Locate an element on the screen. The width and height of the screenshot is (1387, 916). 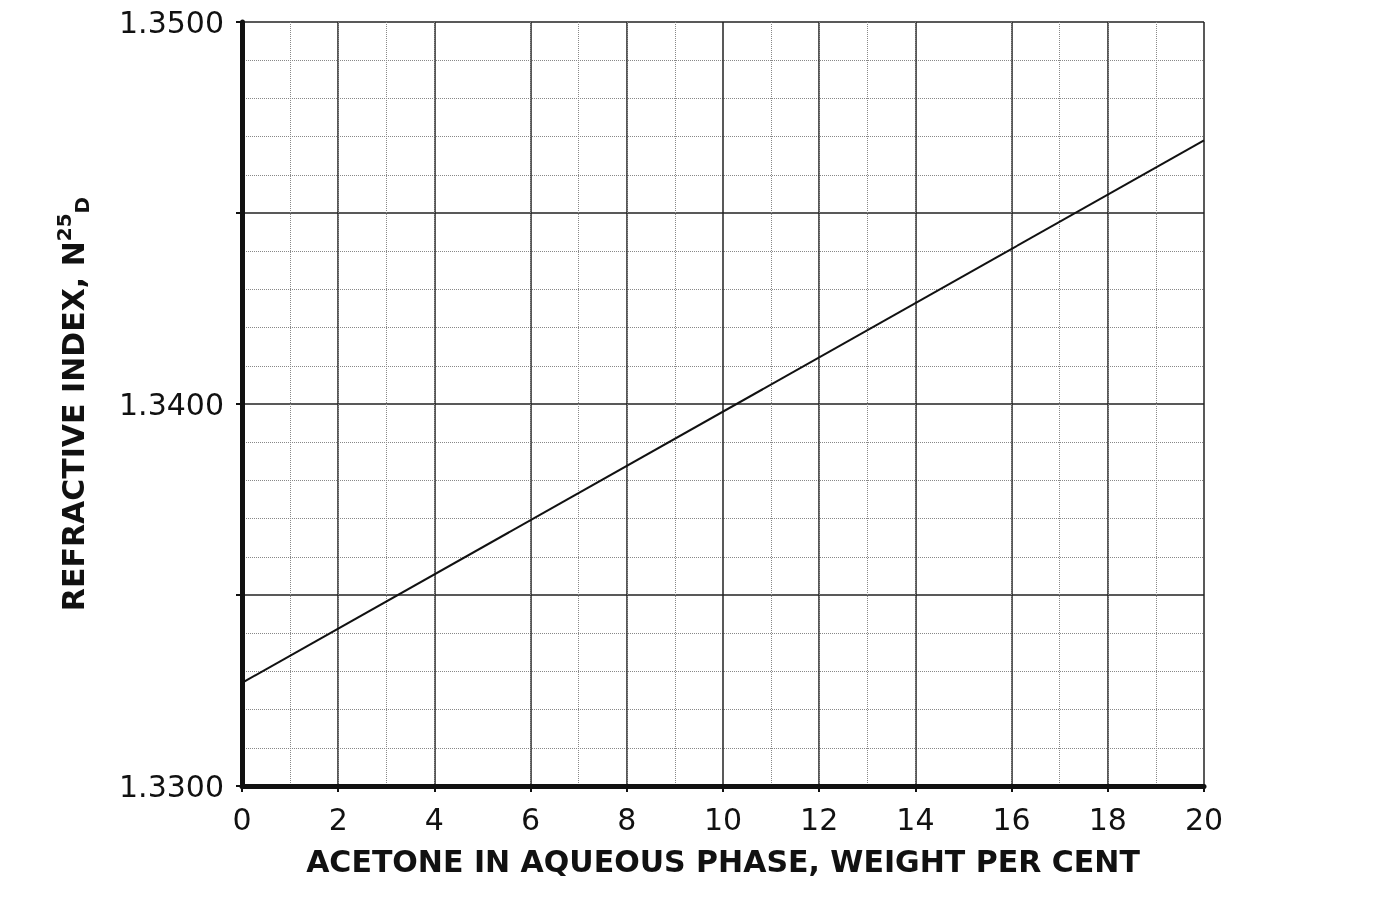
x-tick-label: 8 is located at coordinates (627, 819).